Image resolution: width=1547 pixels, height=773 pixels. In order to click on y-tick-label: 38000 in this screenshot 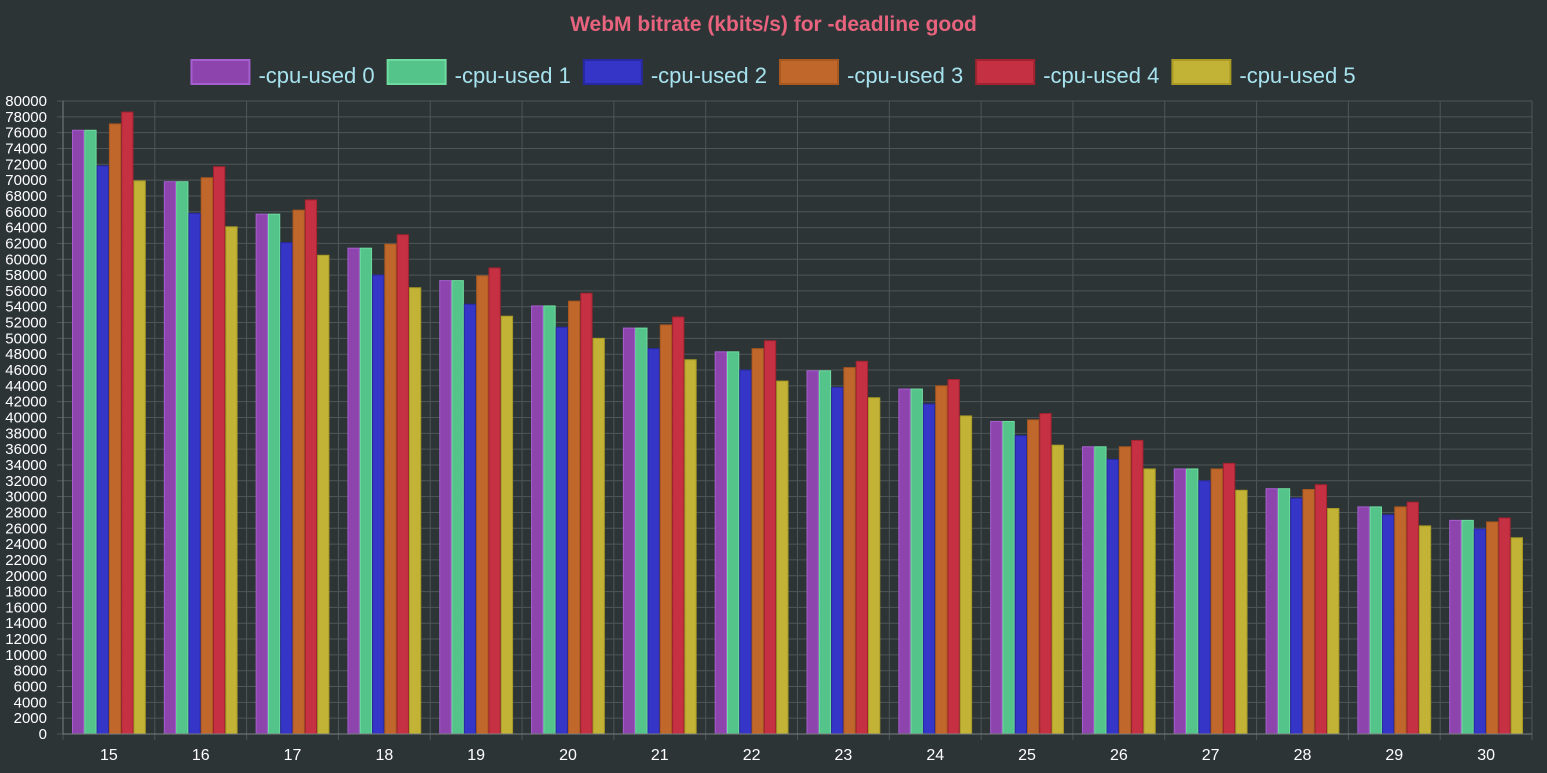, I will do `click(26, 433)`.